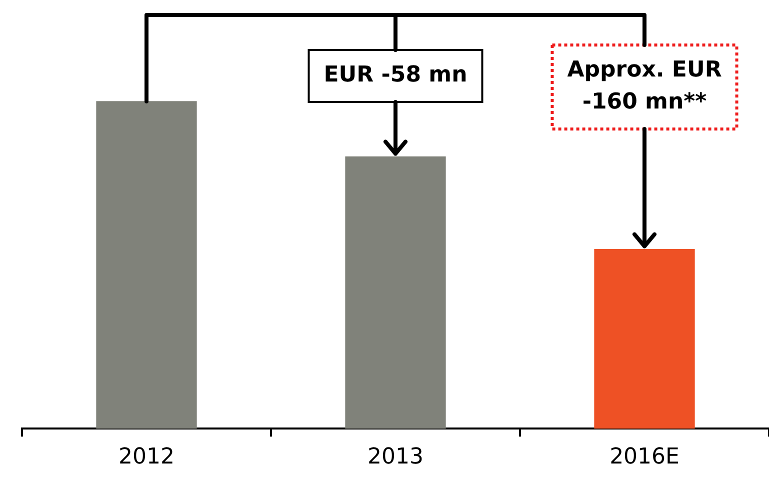 The height and width of the screenshot is (479, 769). What do you see at coordinates (146, 457) in the screenshot?
I see `x-tick-label: 2012` at bounding box center [146, 457].